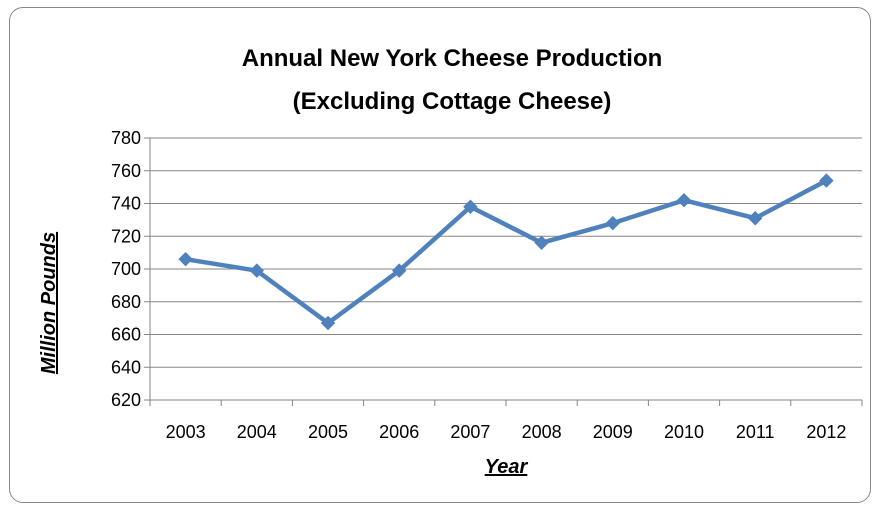 The height and width of the screenshot is (512, 882). What do you see at coordinates (126, 302) in the screenshot?
I see `y-tick-label: 680` at bounding box center [126, 302].